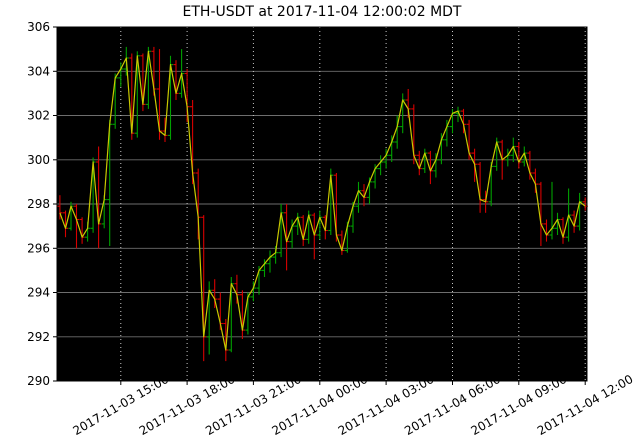 This screenshot has width=640, height=448. Describe the element at coordinates (38, 160) in the screenshot. I see `y-tick-label: 300` at that location.